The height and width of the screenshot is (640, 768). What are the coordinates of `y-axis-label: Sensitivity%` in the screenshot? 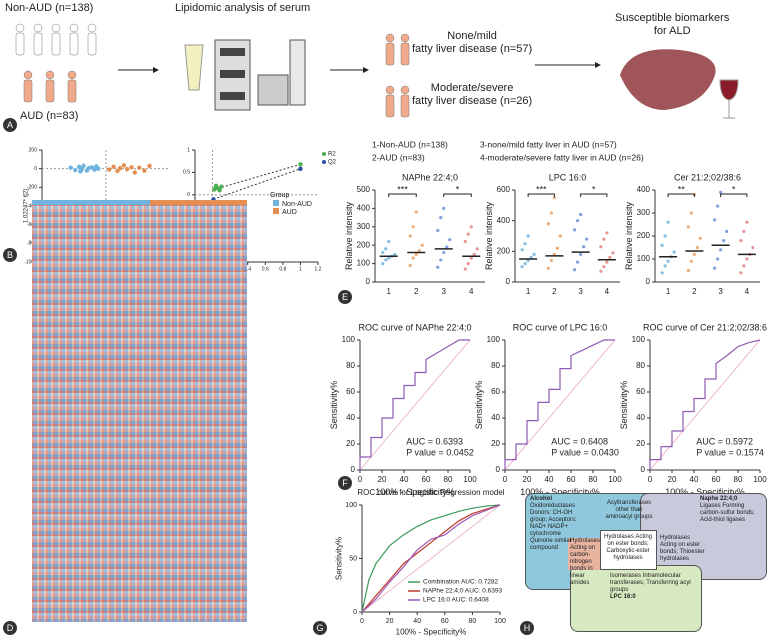 It's located at (339, 558).